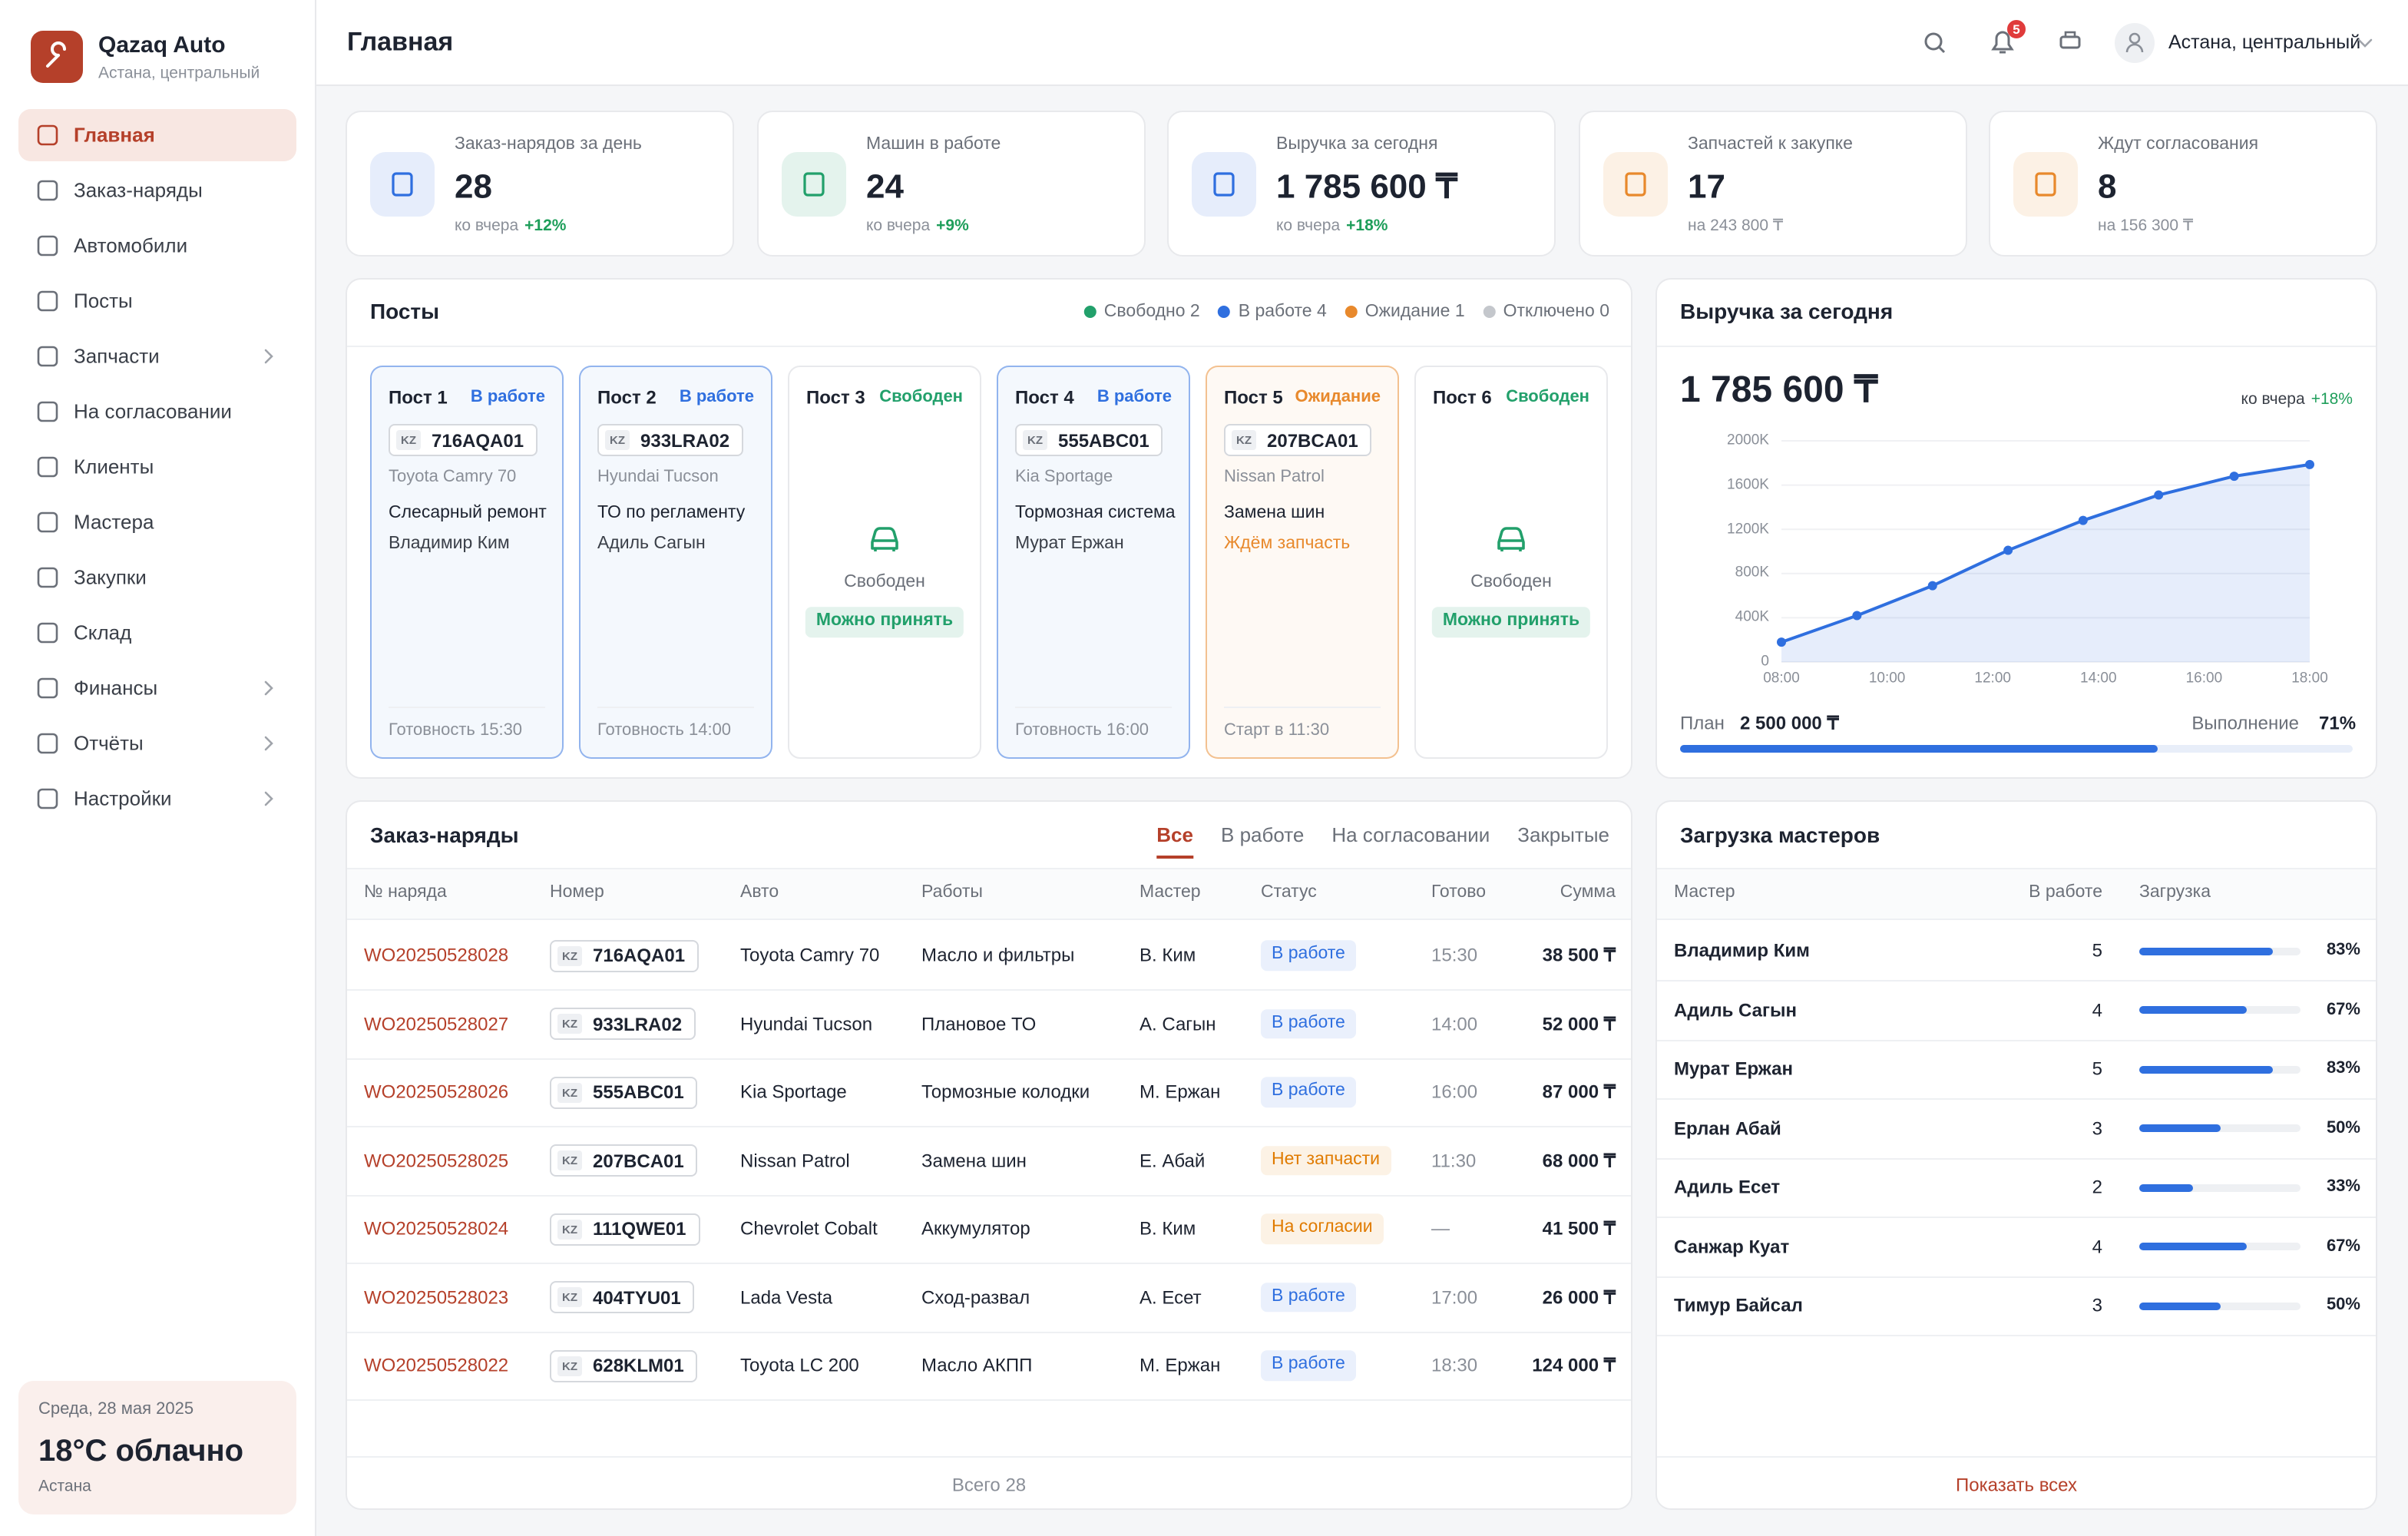 The height and width of the screenshot is (1536, 2408). I want to click on master-jobs: 4, so click(2097, 1246).